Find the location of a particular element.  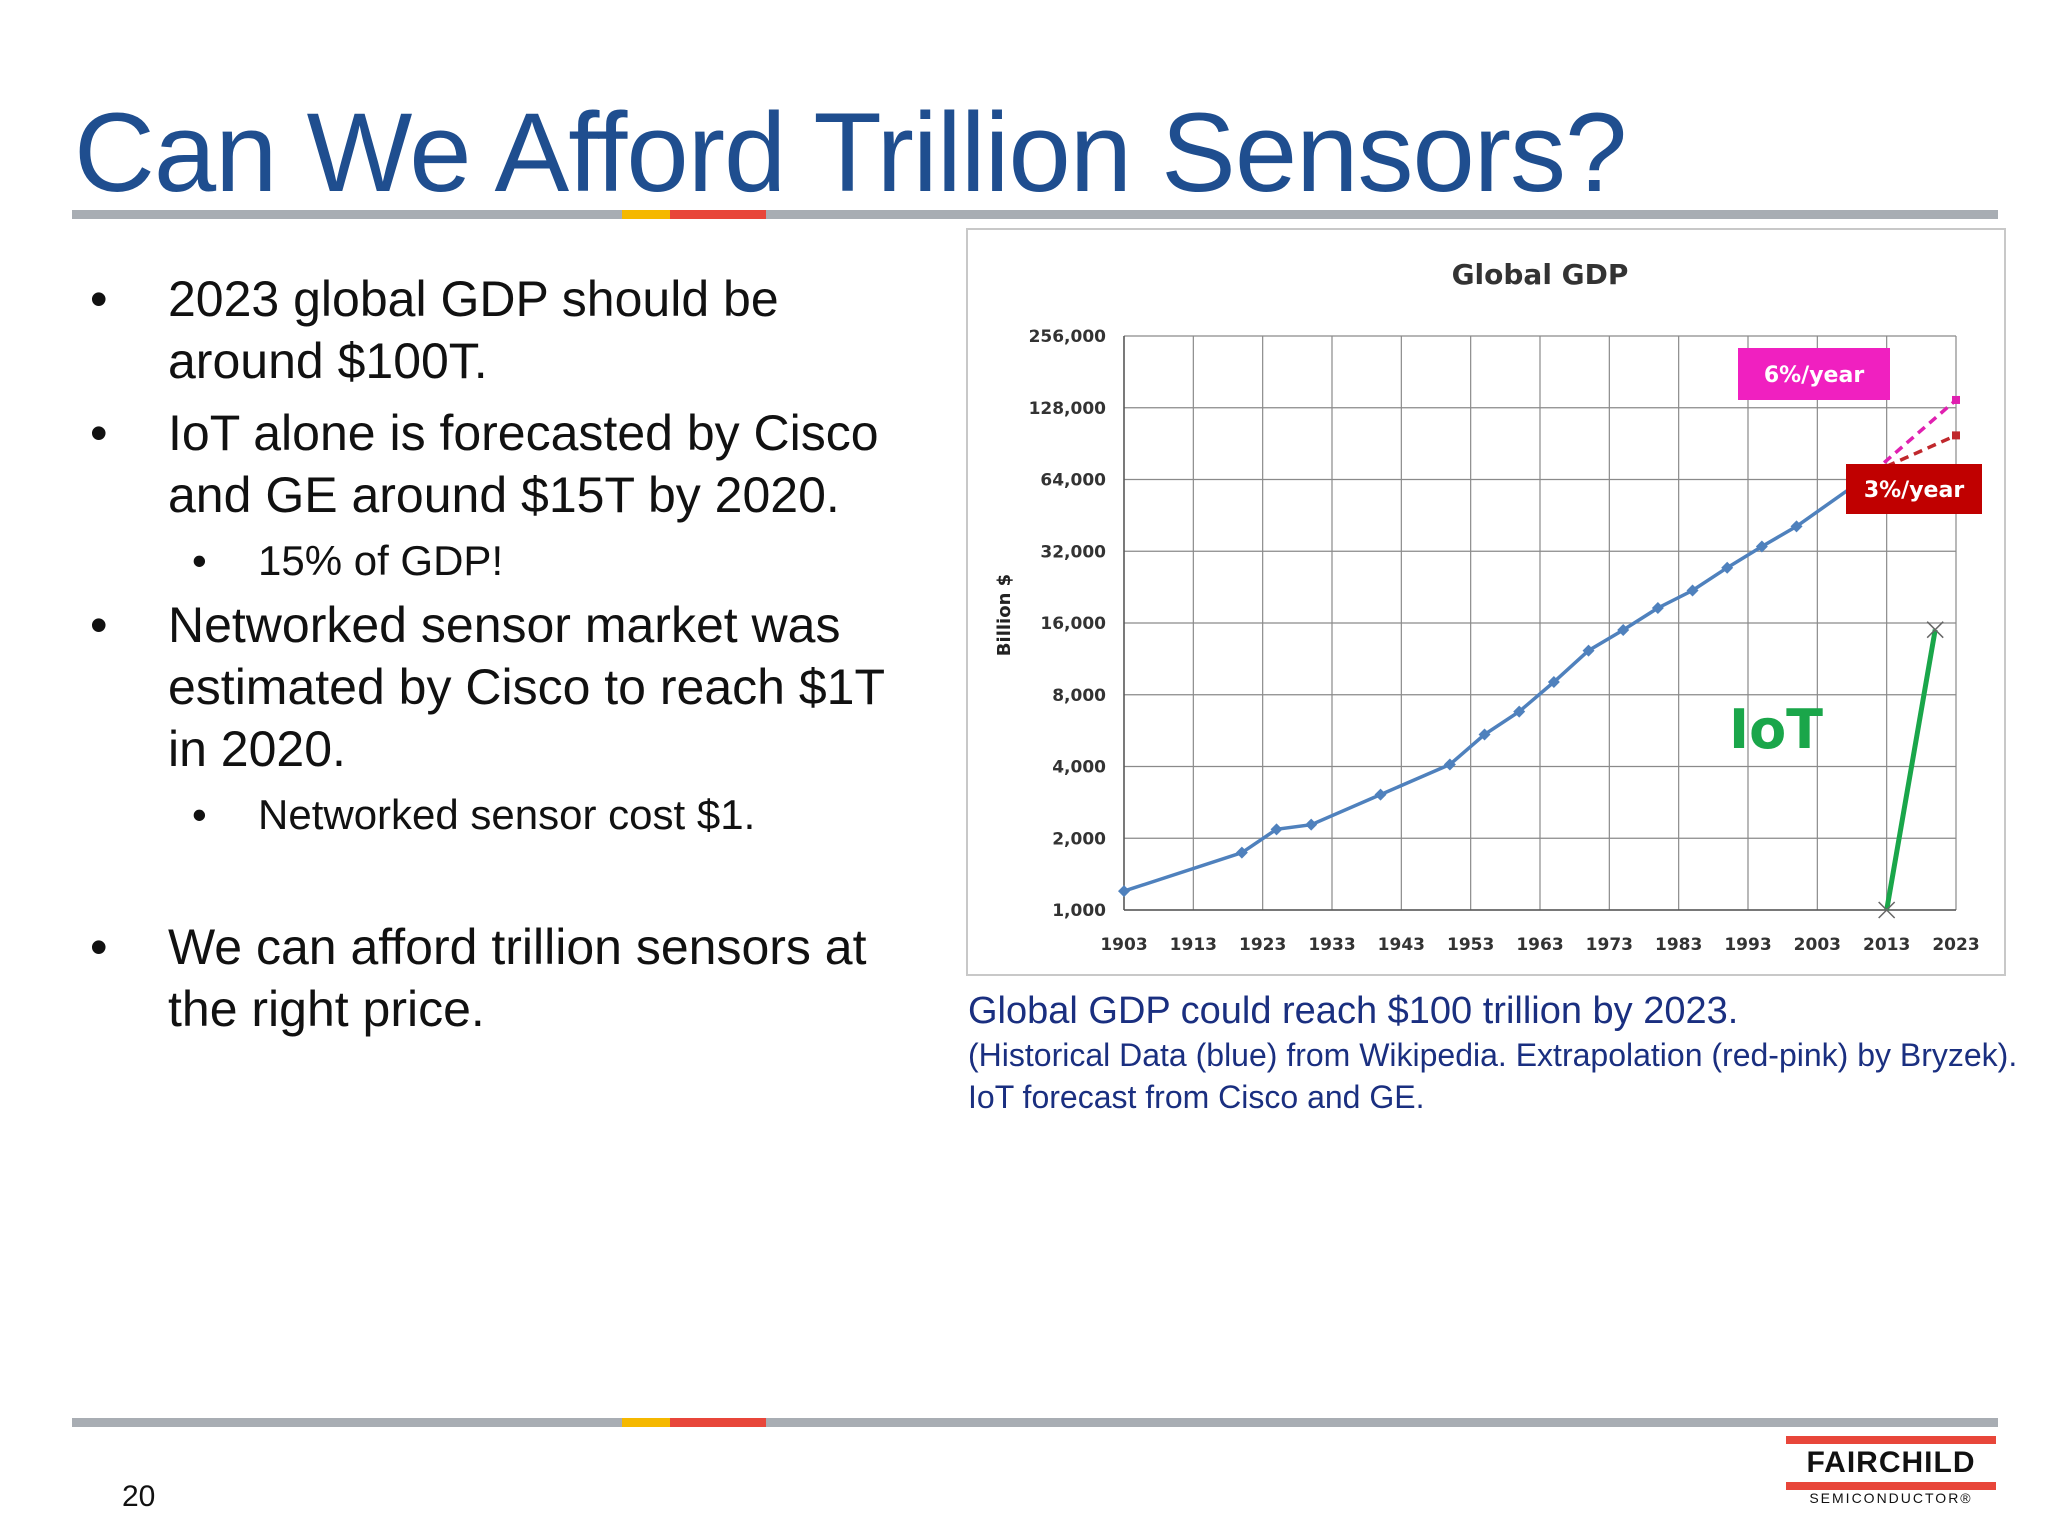

x-tick-label: 1953 is located at coordinates (1470, 945).